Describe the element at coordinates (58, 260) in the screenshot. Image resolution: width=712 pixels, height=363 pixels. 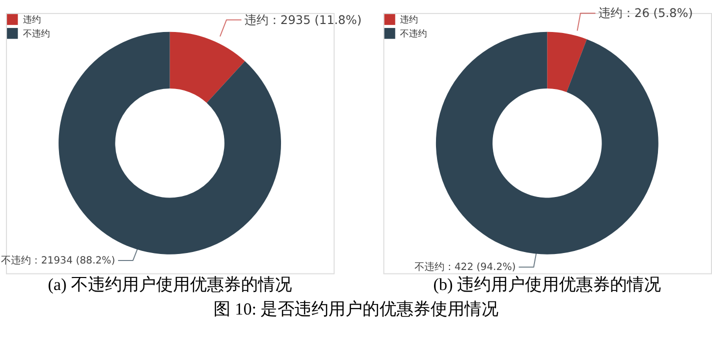
I see `data-label: 不违约：21934 (88.2%)` at that location.